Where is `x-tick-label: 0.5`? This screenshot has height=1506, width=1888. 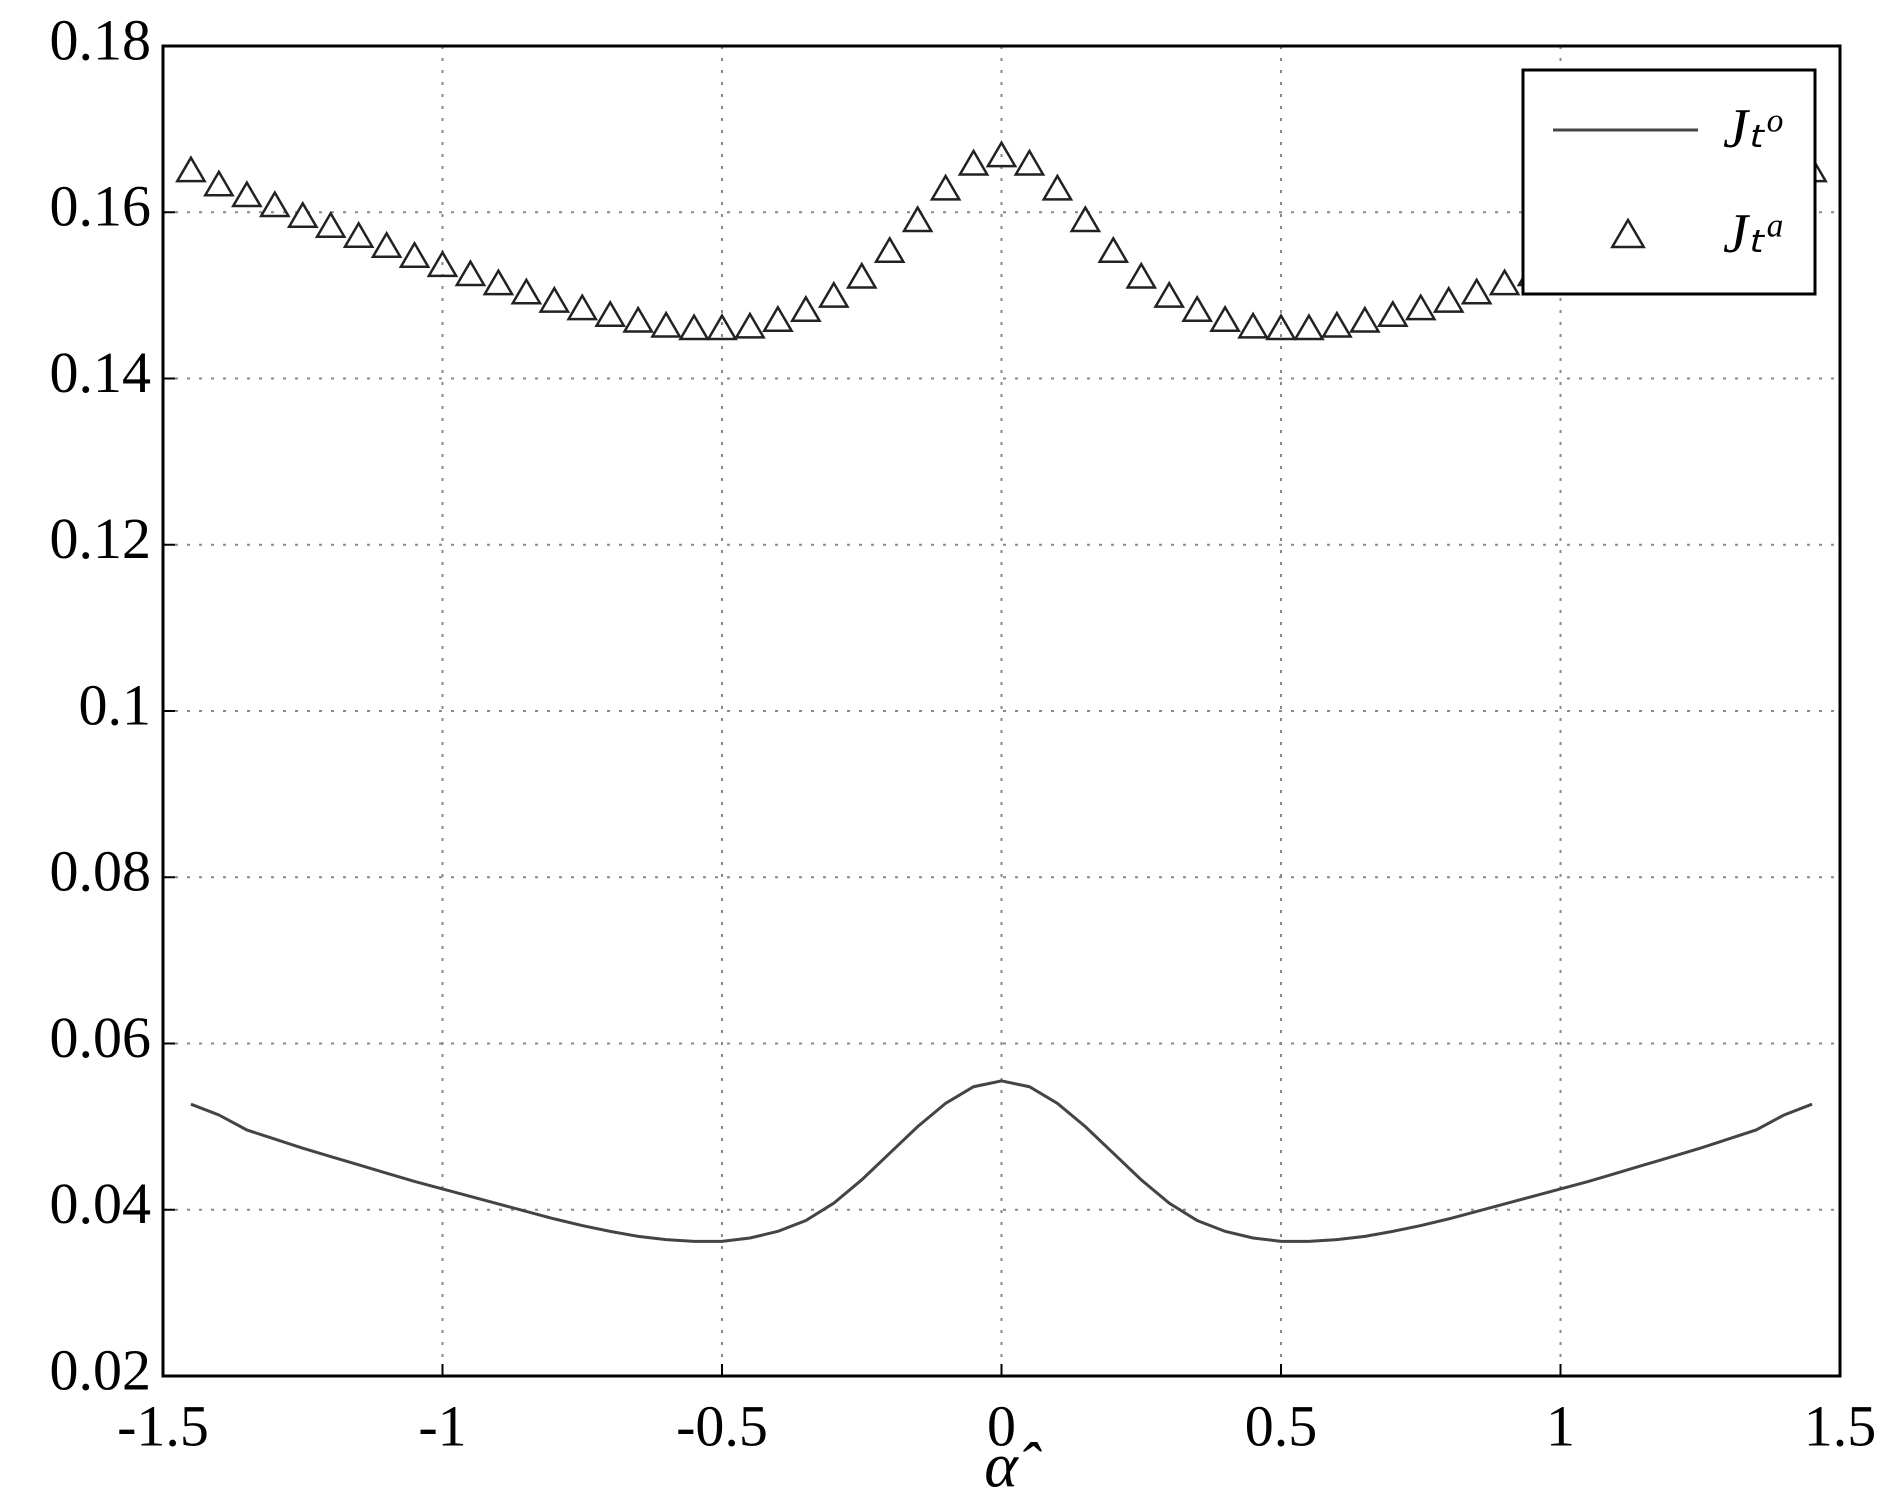 x-tick-label: 0.5 is located at coordinates (1281, 1425).